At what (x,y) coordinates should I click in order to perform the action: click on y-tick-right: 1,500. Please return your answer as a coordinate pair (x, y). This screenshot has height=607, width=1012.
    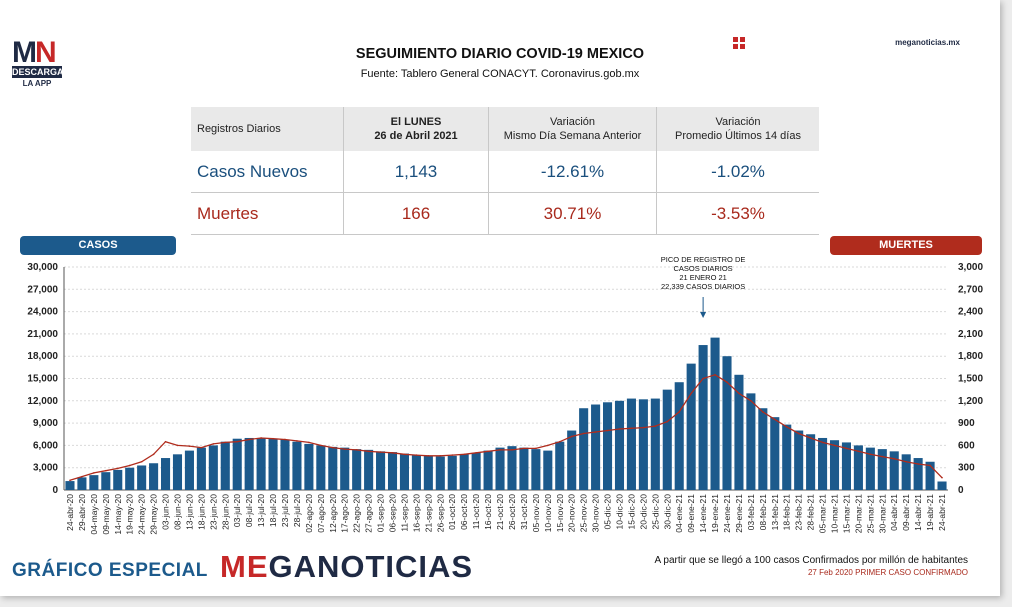
    Looking at the image, I should click on (970, 379).